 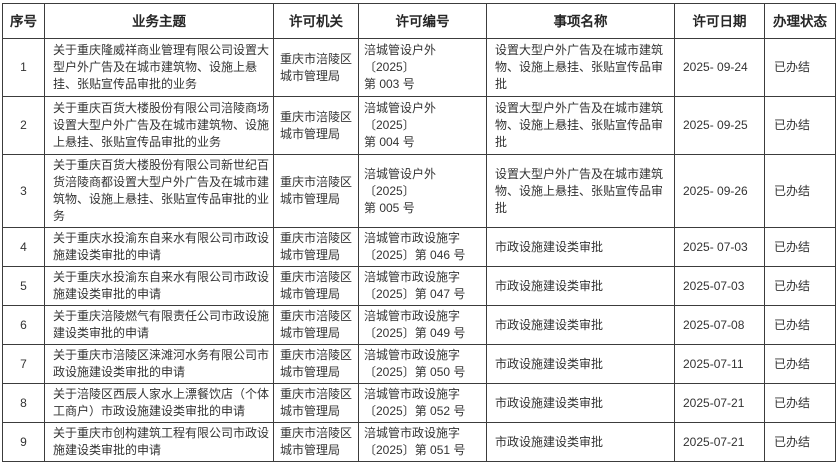 What do you see at coordinates (719, 364) in the screenshot?
I see `cell-permit-date: 2025-07-11` at bounding box center [719, 364].